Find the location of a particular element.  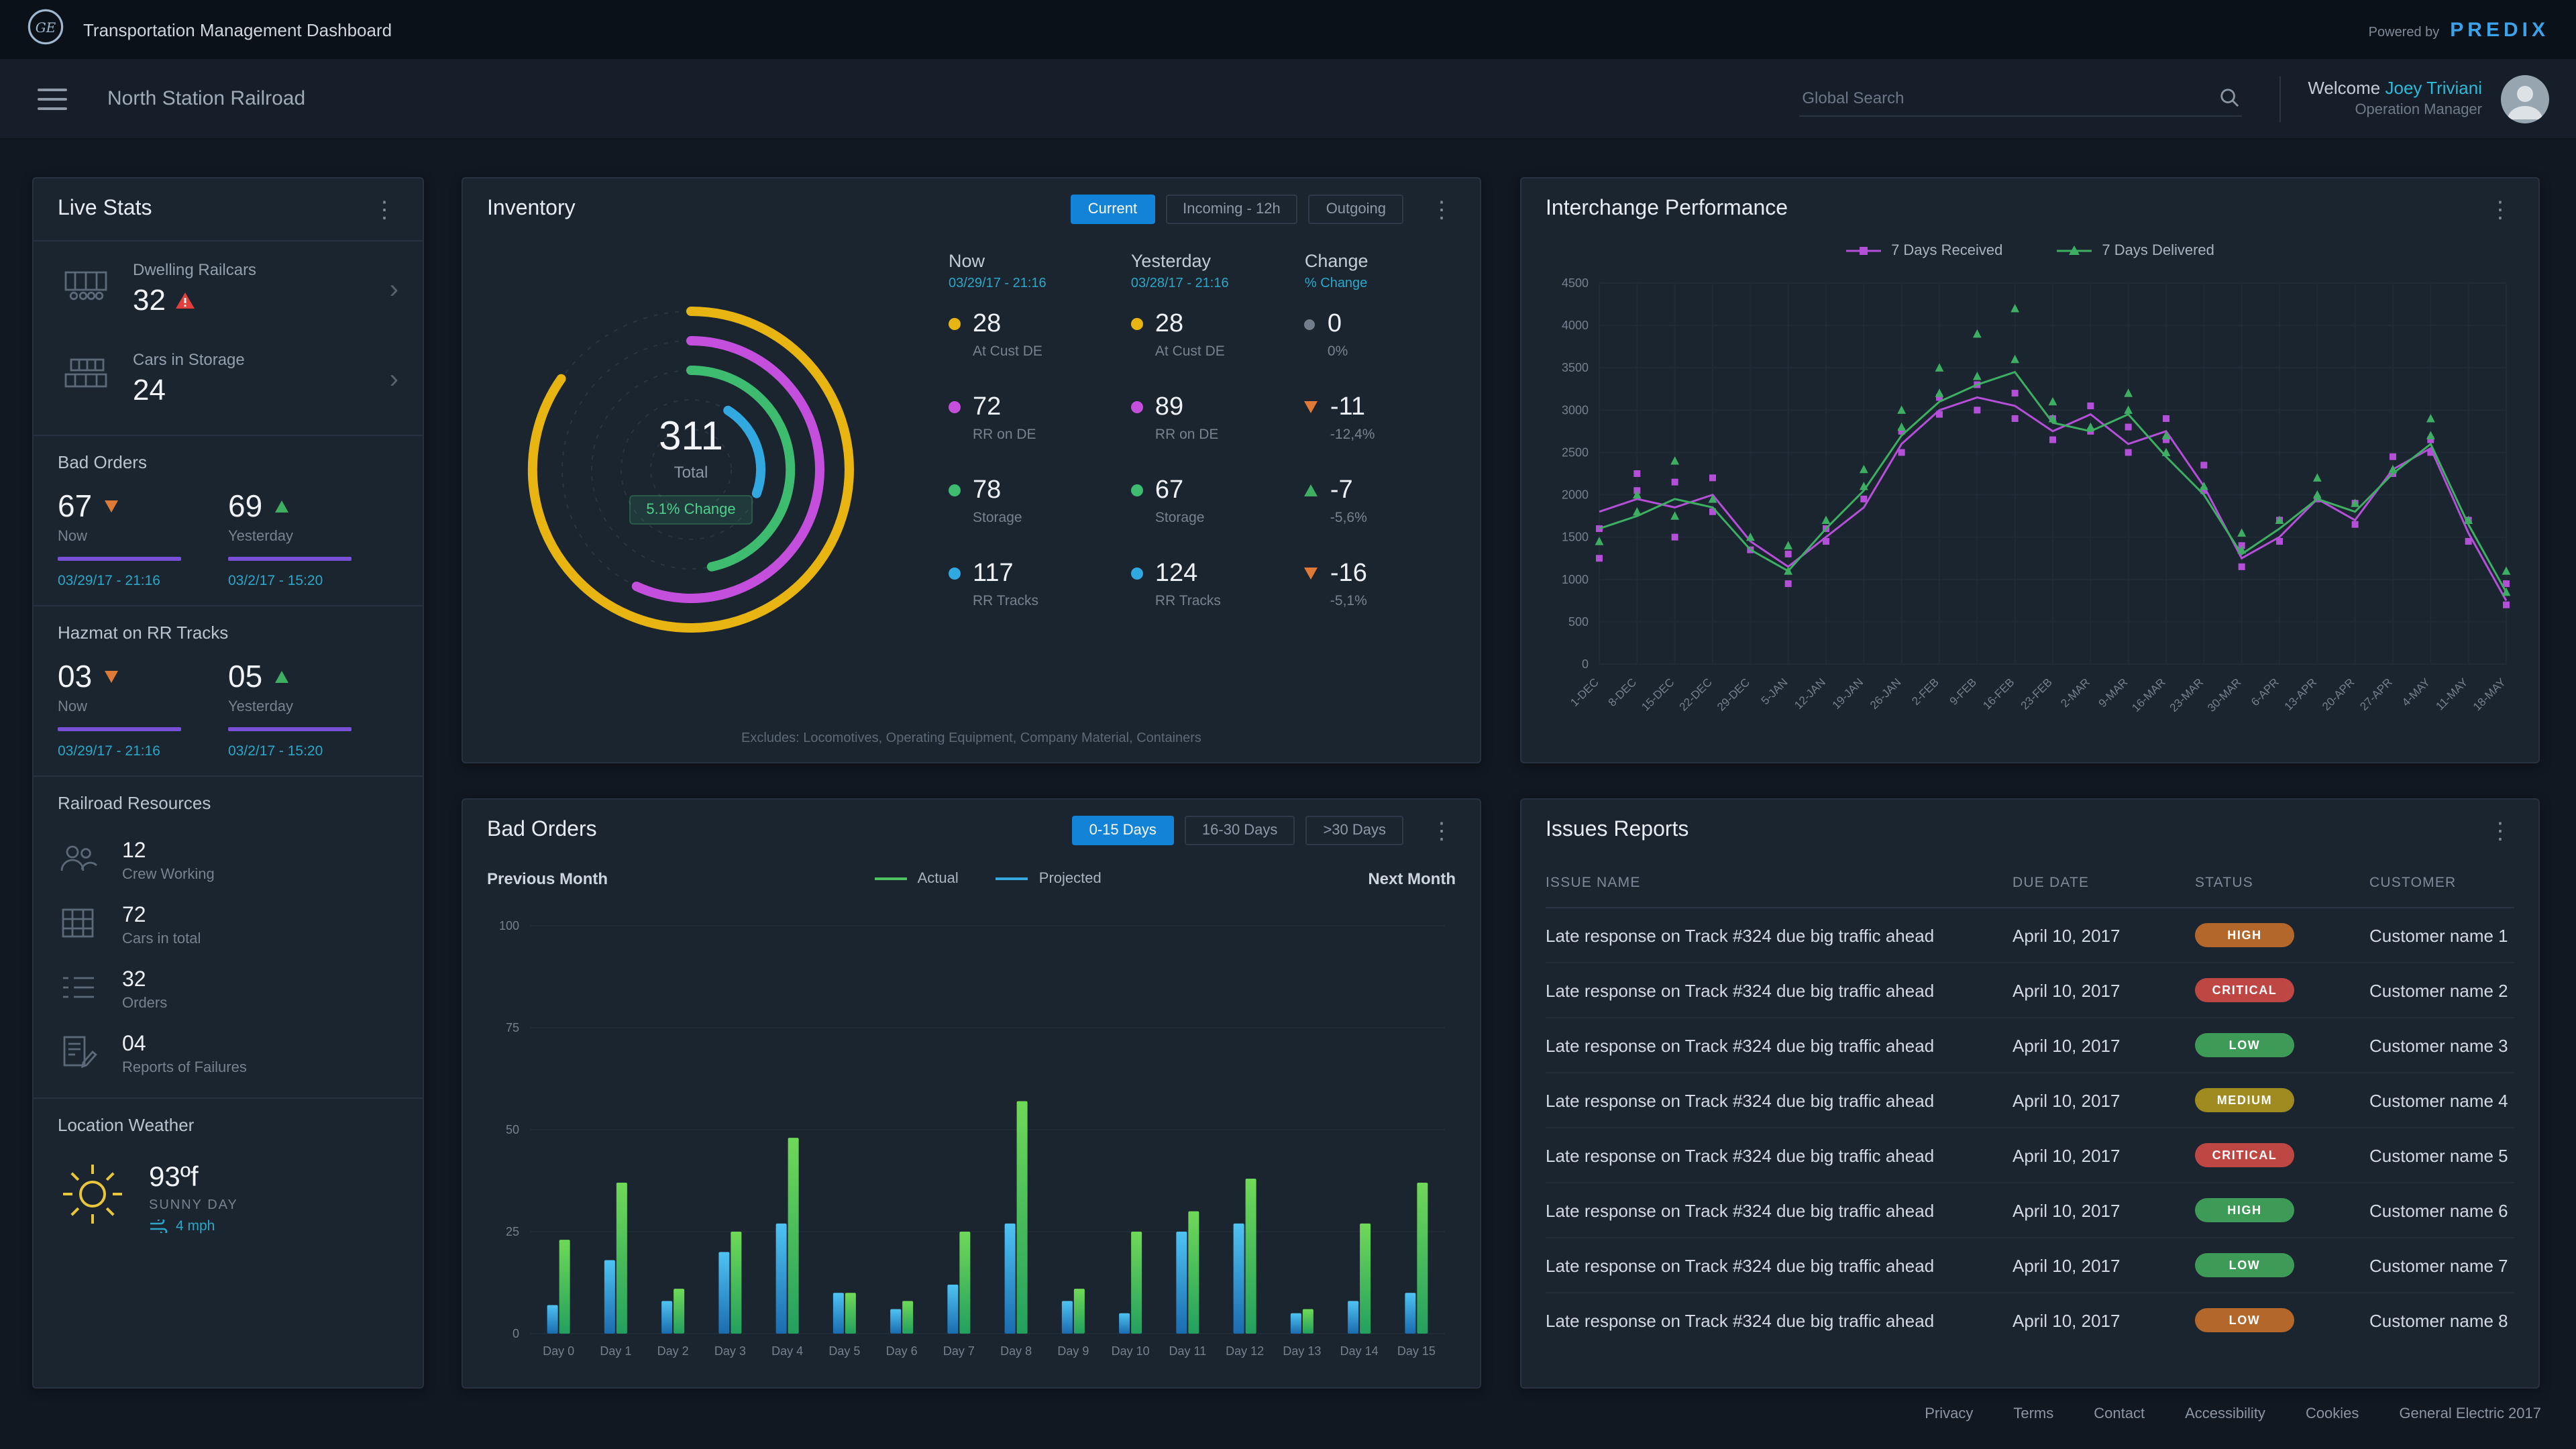

resource-row-failures: 04 Reports of Failures is located at coordinates (228, 1054).